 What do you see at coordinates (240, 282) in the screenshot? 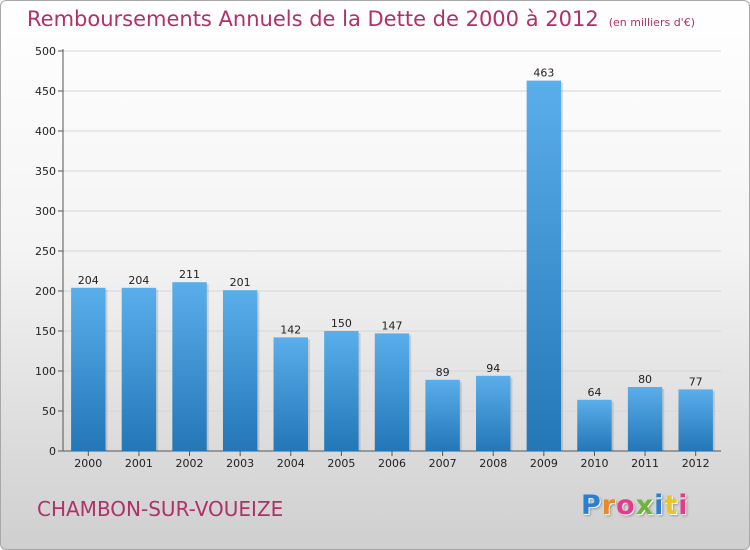
I see `bar-value-label: 201` at bounding box center [240, 282].